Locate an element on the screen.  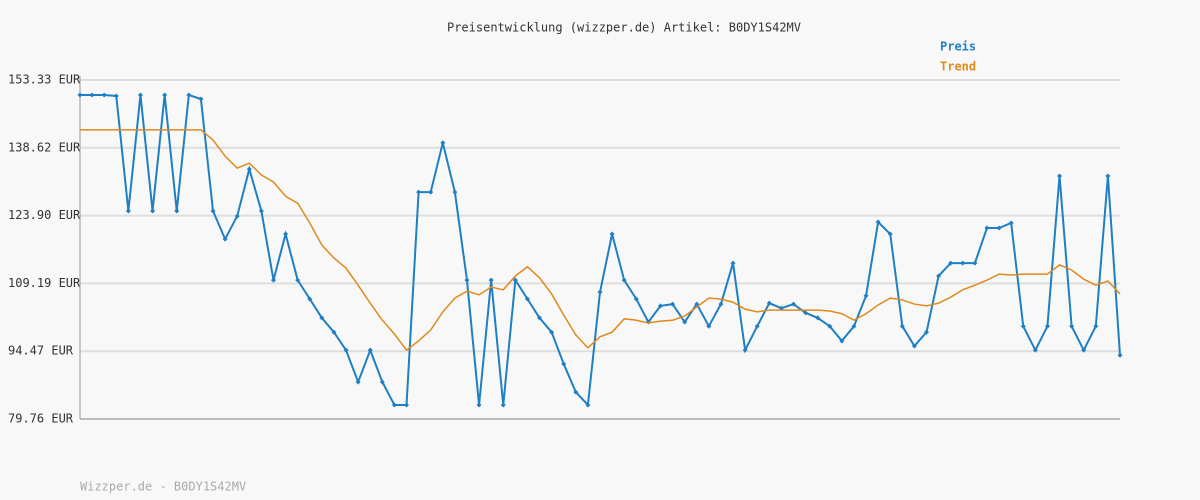
legend-label: Trend is located at coordinates (958, 67).